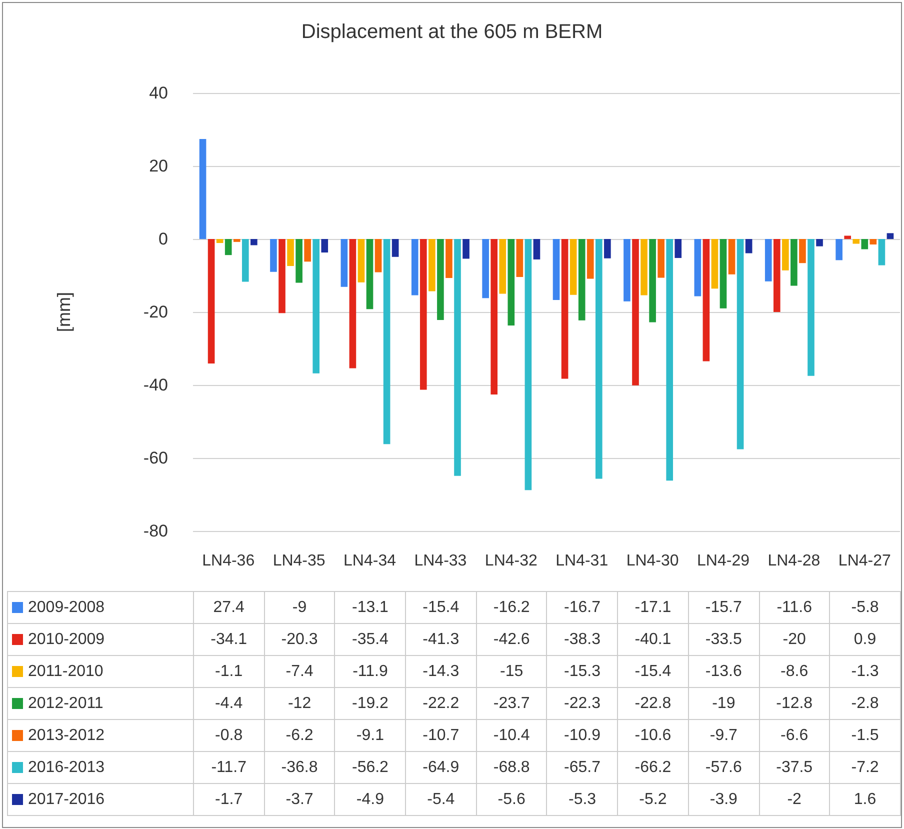  Describe the element at coordinates (794, 672) in the screenshot. I see `data-label: -8.6` at that location.